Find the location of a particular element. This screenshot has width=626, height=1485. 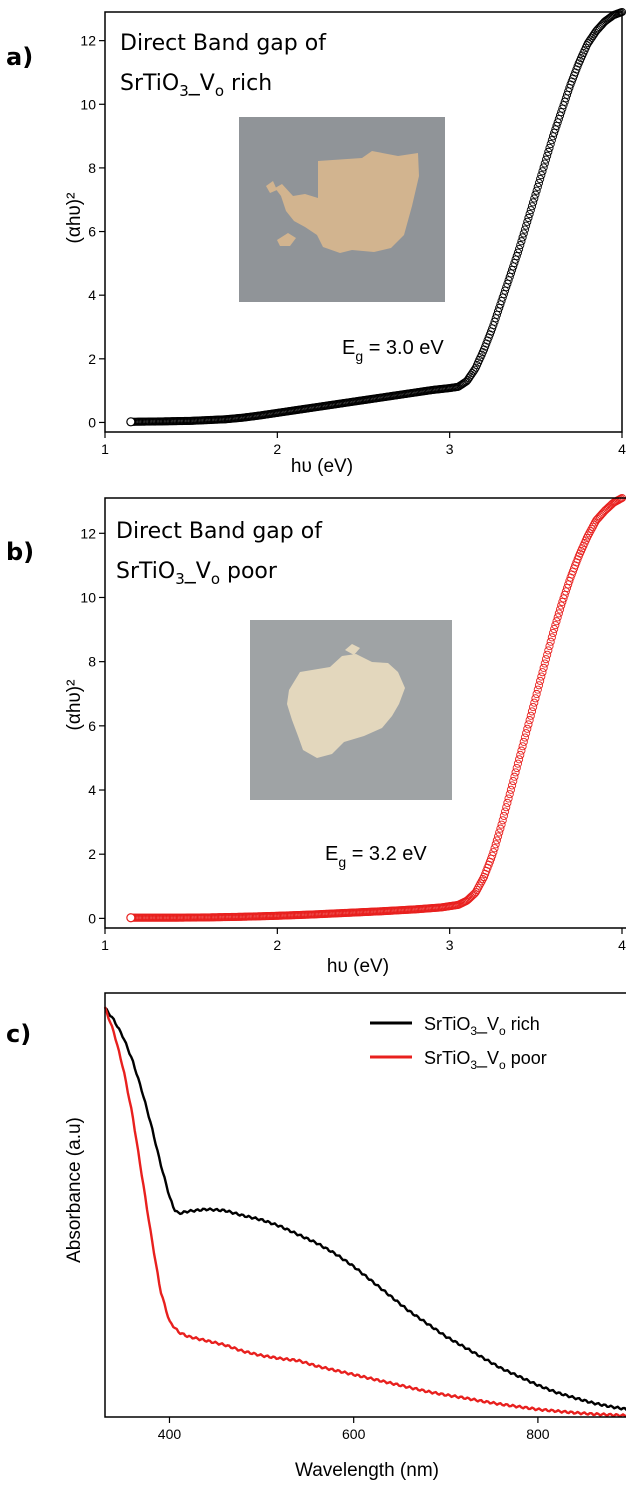

panel-c-xticks: 400 600 800 is located at coordinates (354, 1429).